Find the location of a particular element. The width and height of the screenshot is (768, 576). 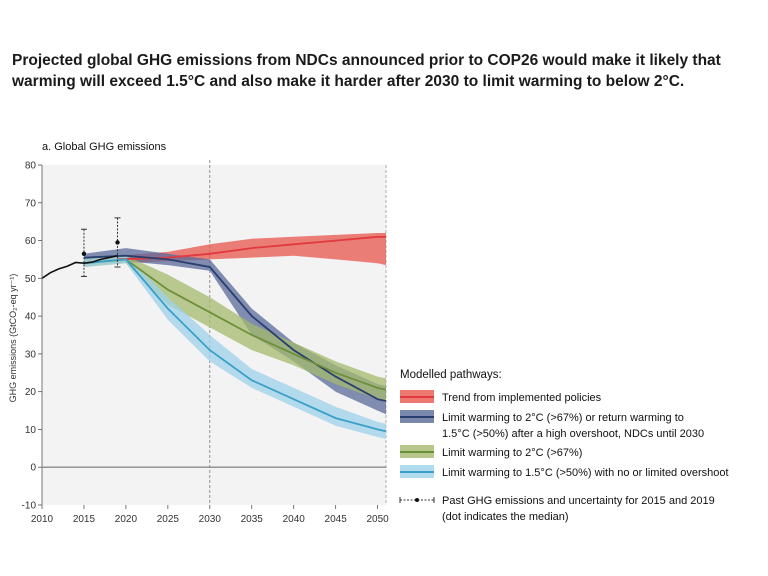

pathway-bands is located at coordinates (235, 336).